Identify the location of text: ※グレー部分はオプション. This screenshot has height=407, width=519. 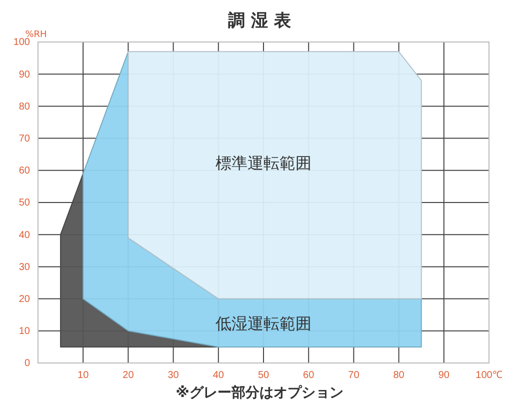
(260, 392).